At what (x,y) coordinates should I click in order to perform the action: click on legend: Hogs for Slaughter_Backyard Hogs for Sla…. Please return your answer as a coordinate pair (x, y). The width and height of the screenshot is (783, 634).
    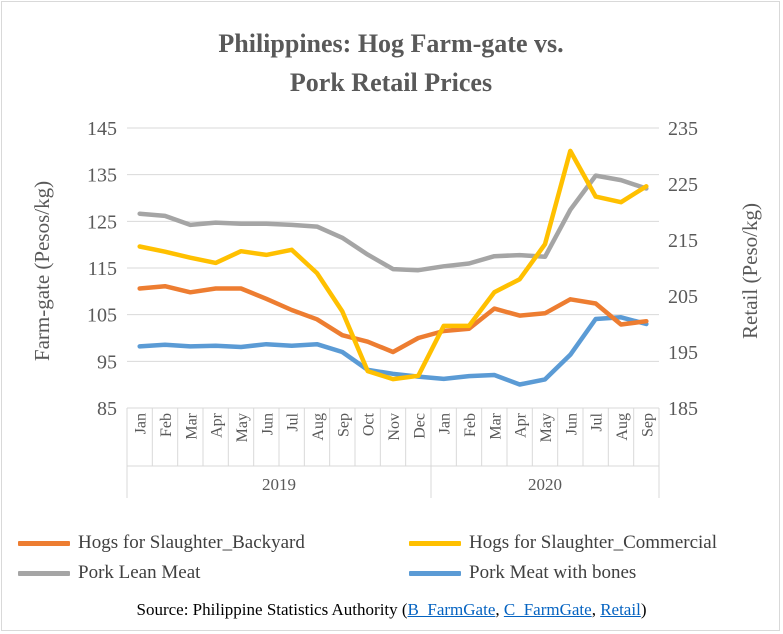
    Looking at the image, I should click on (391, 563).